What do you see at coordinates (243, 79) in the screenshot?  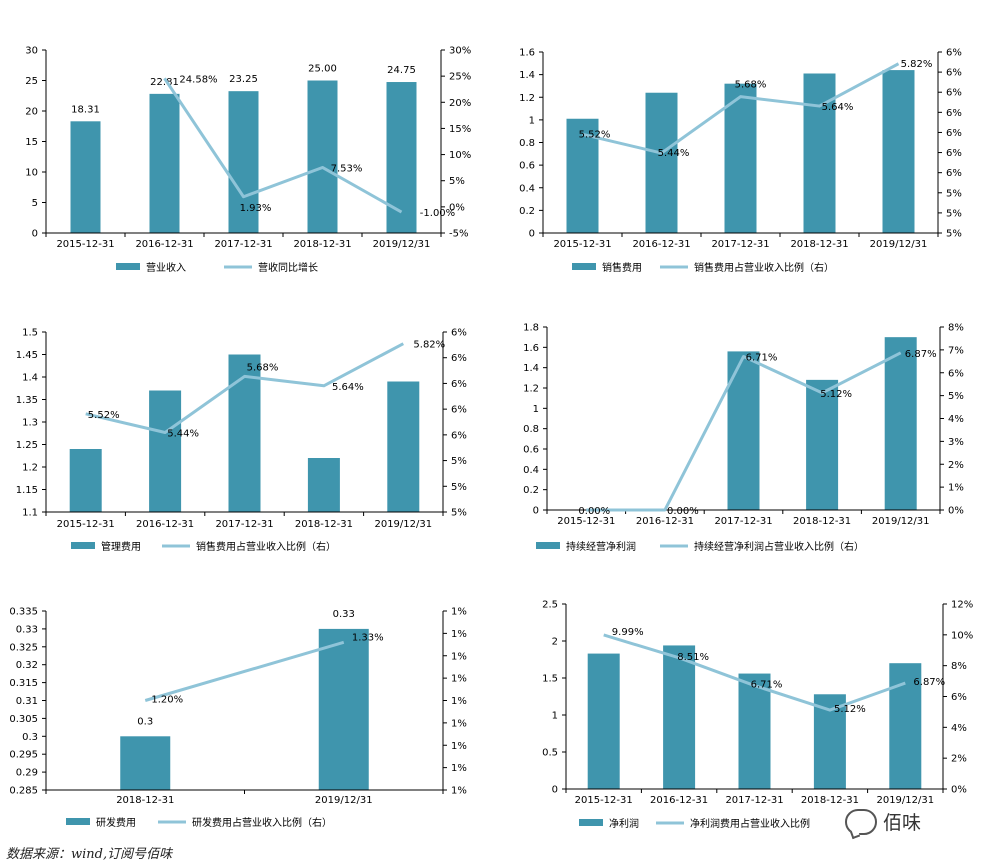 I see `bar-data-label: 23.25` at bounding box center [243, 79].